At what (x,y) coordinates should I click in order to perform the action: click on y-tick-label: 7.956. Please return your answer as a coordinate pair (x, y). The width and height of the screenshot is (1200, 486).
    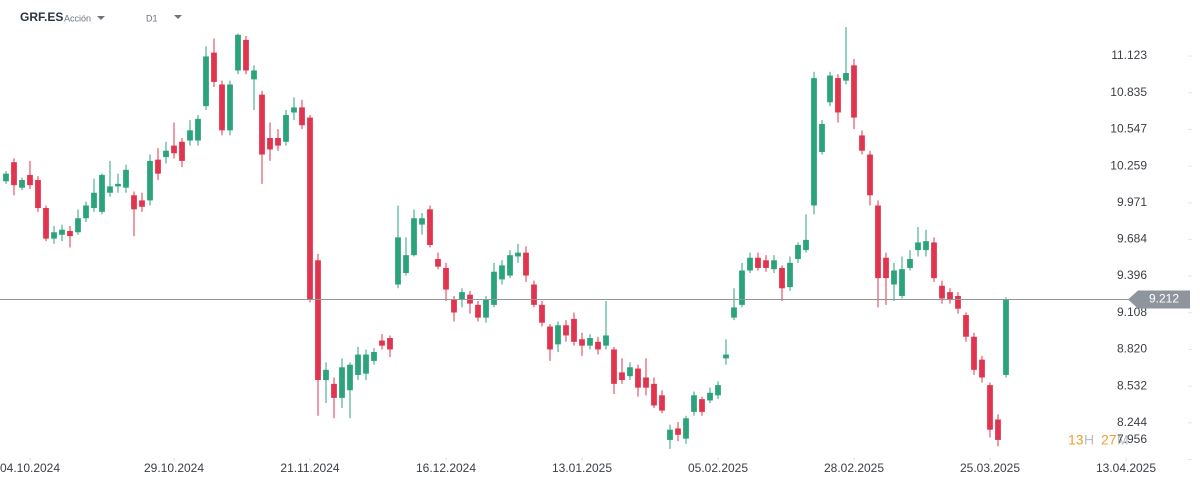
    Looking at the image, I should click on (1132, 439).